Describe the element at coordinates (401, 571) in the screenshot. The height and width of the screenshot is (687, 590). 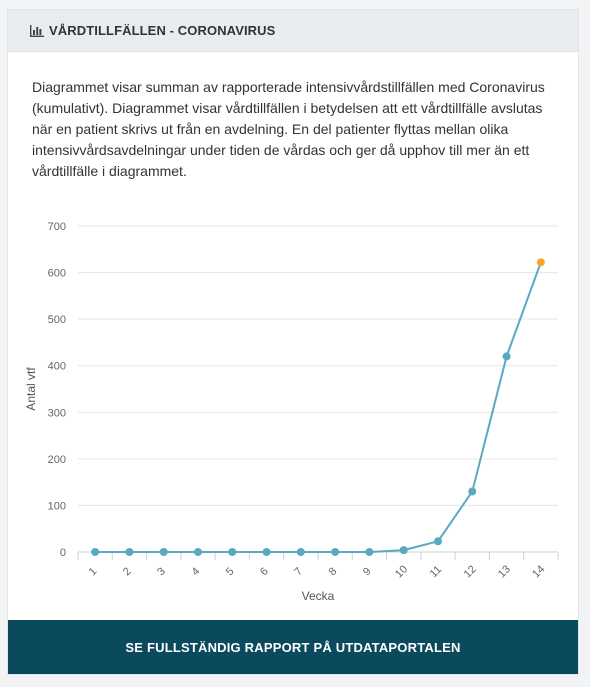
I see `x-tick-label: 10` at that location.